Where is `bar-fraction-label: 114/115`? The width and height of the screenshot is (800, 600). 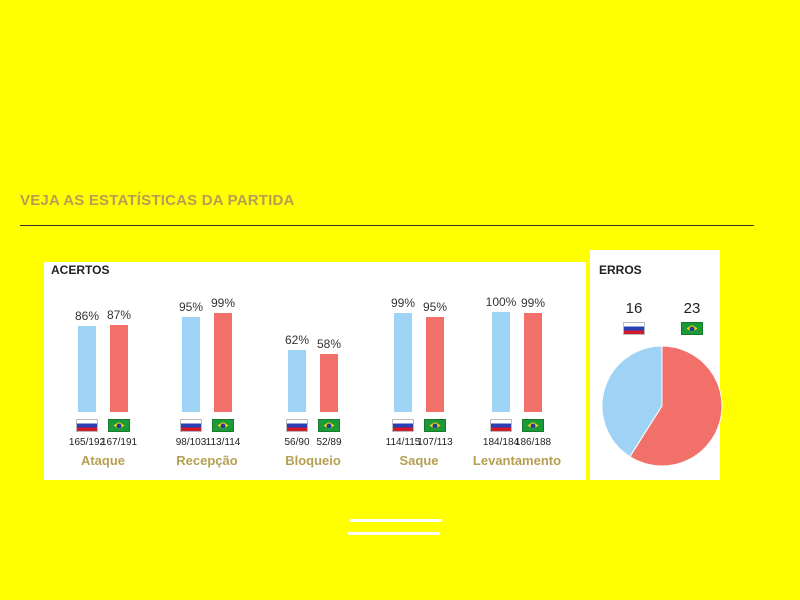 bar-fraction-label: 114/115 is located at coordinates (403, 442).